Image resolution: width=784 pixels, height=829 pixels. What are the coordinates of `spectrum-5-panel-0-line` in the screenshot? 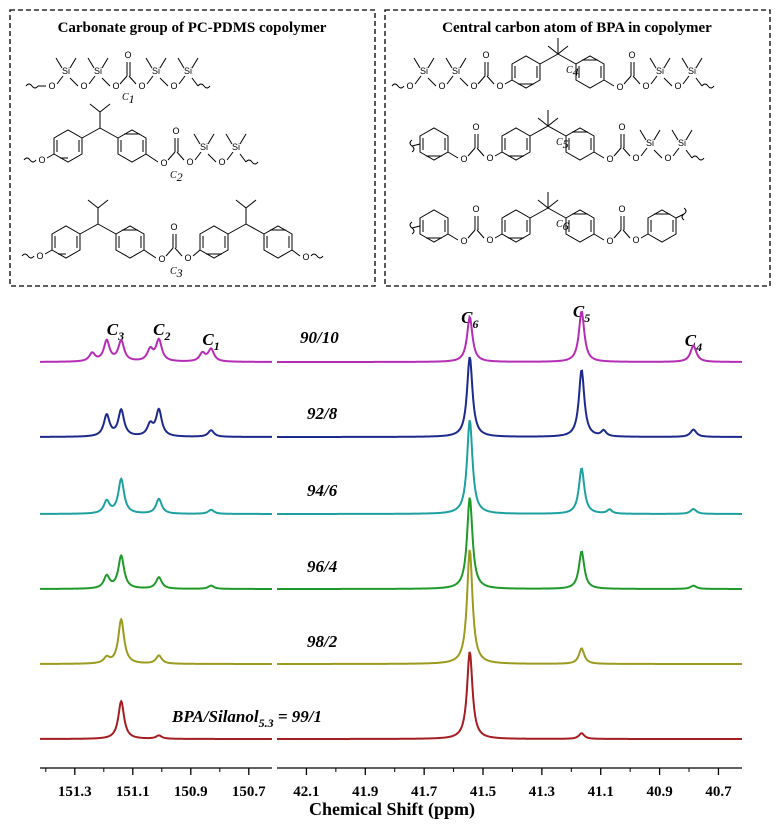 It's located at (156, 719).